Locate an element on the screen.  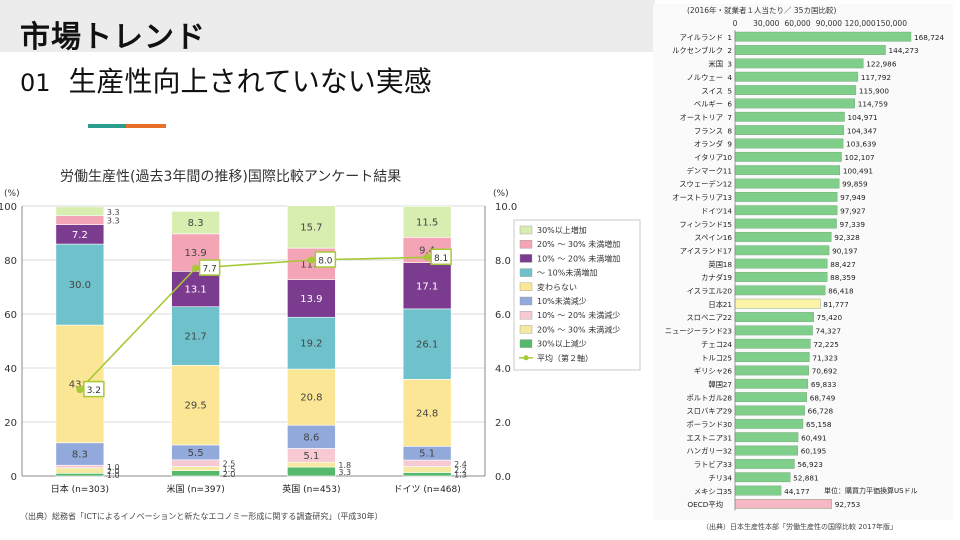
country-label: ポーランド is located at coordinates (705, 424).